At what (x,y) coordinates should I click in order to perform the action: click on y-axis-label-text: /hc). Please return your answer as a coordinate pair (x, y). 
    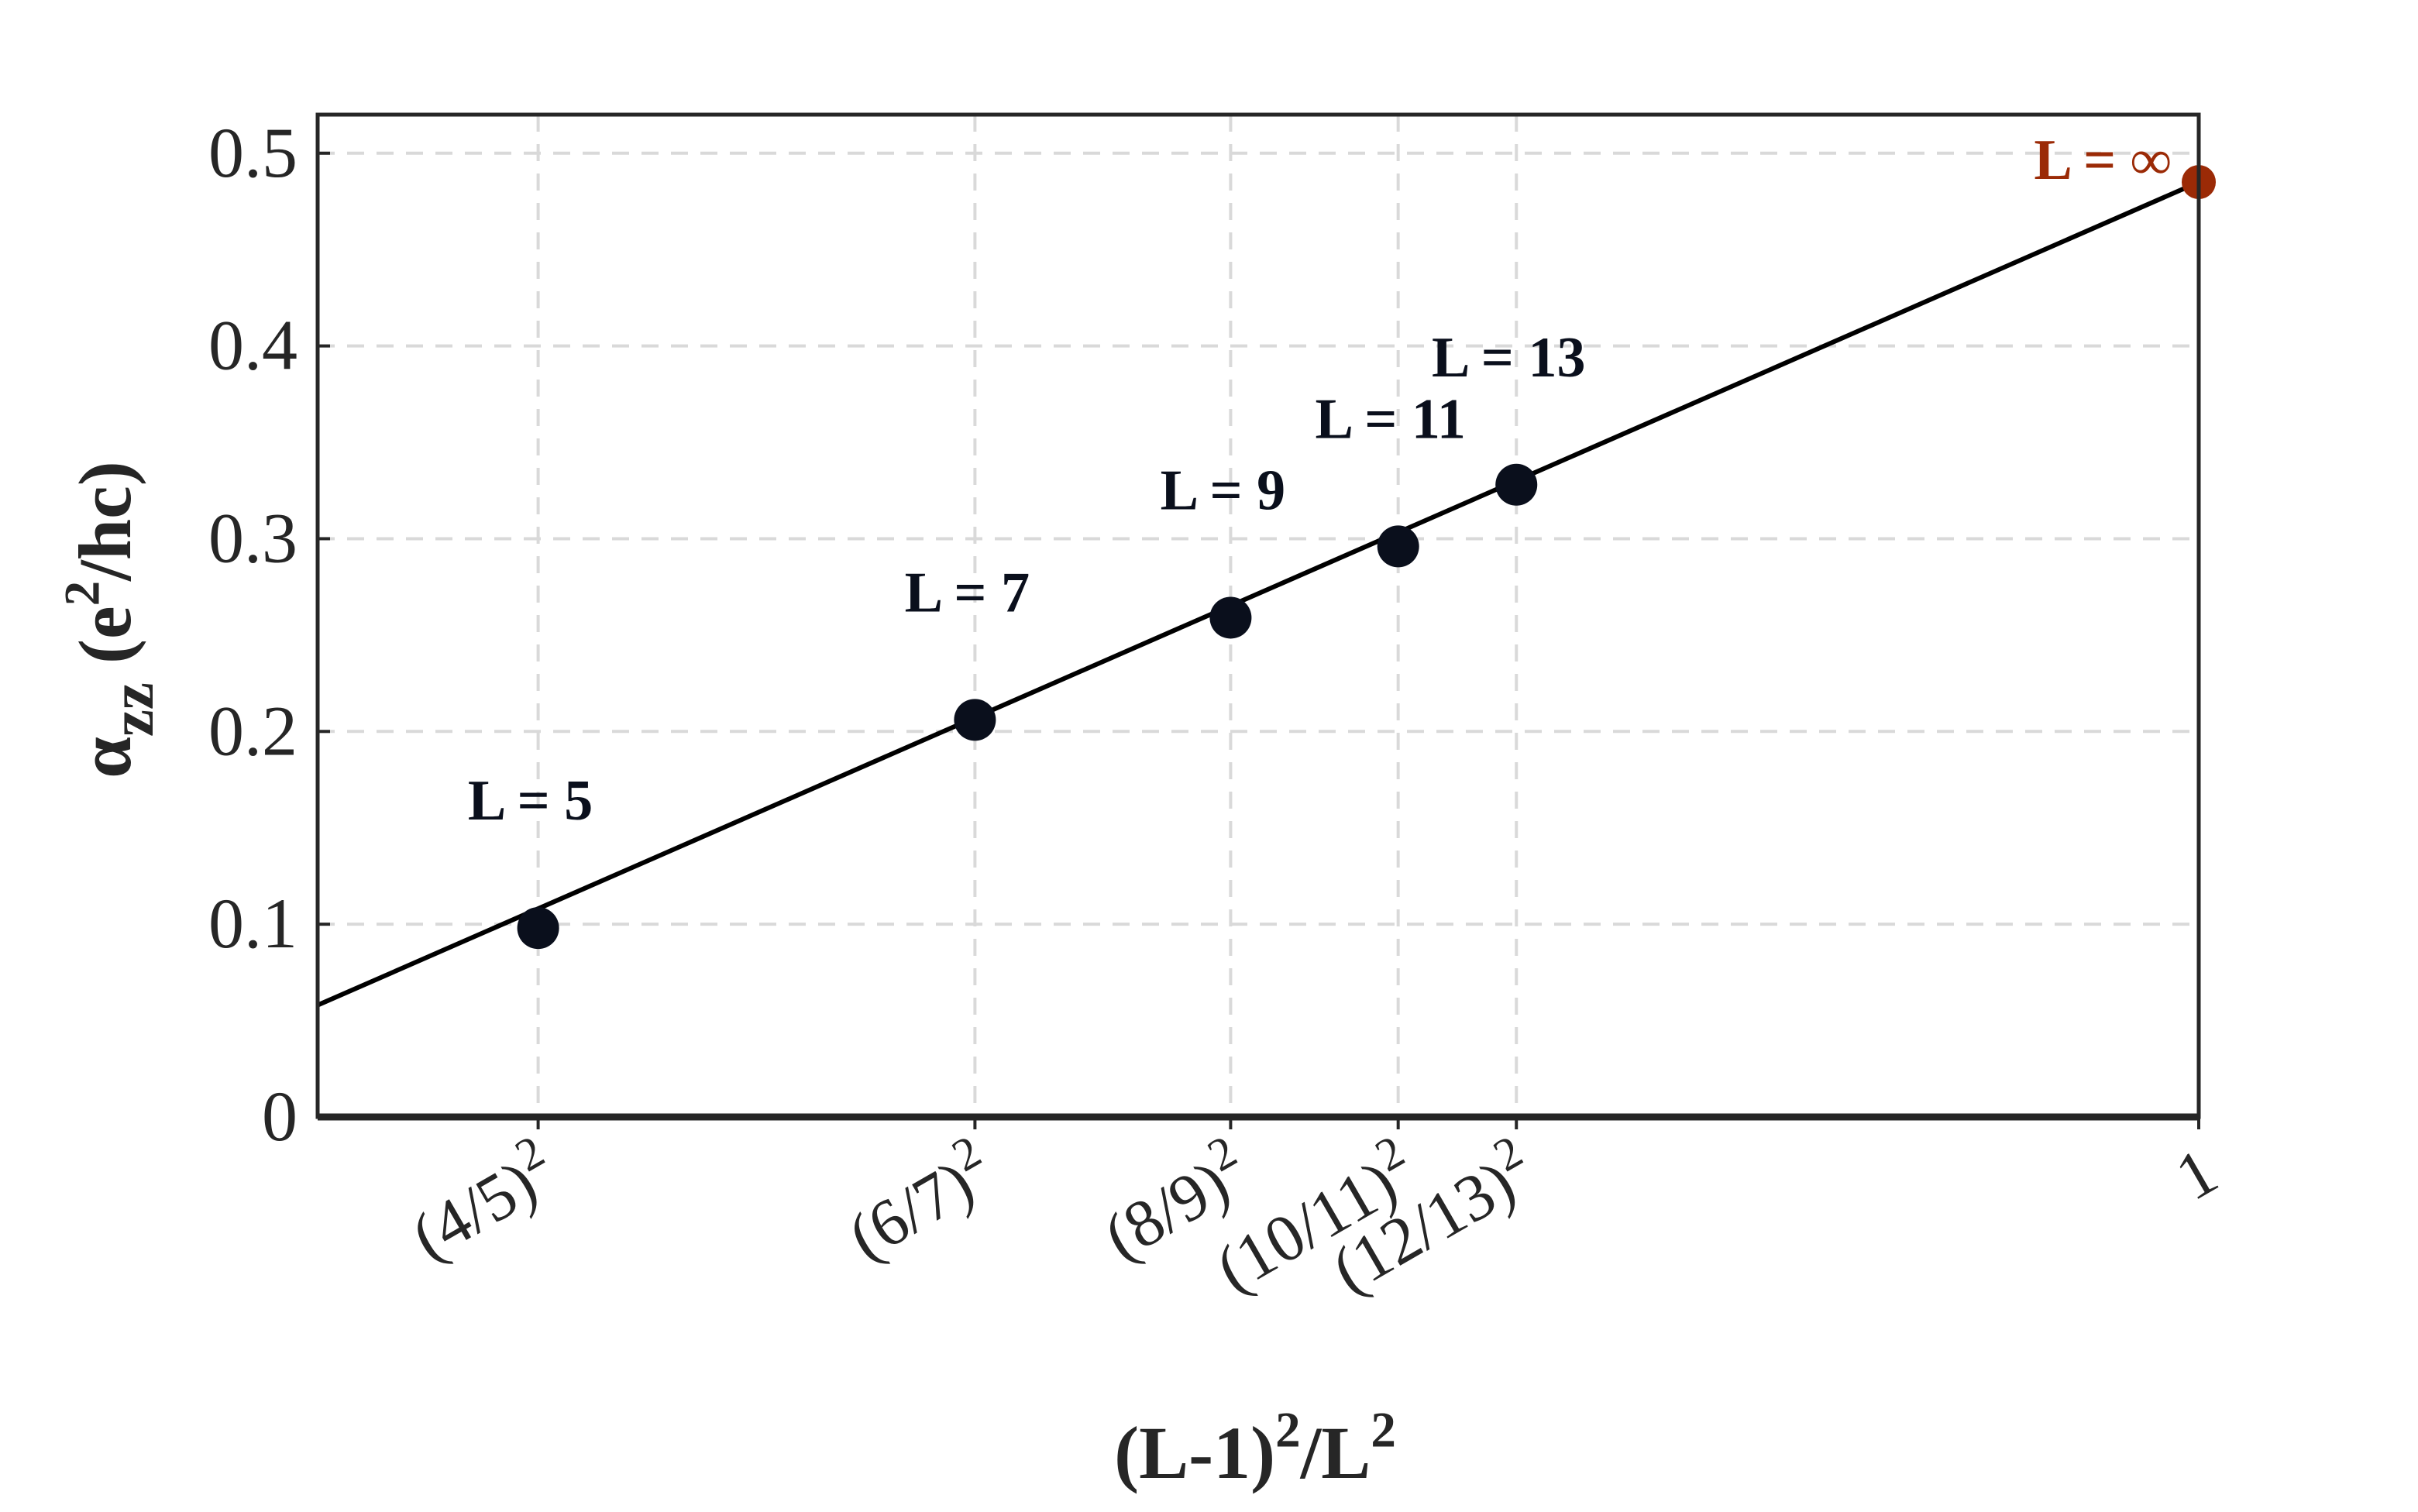
    Looking at the image, I should click on (105, 521).